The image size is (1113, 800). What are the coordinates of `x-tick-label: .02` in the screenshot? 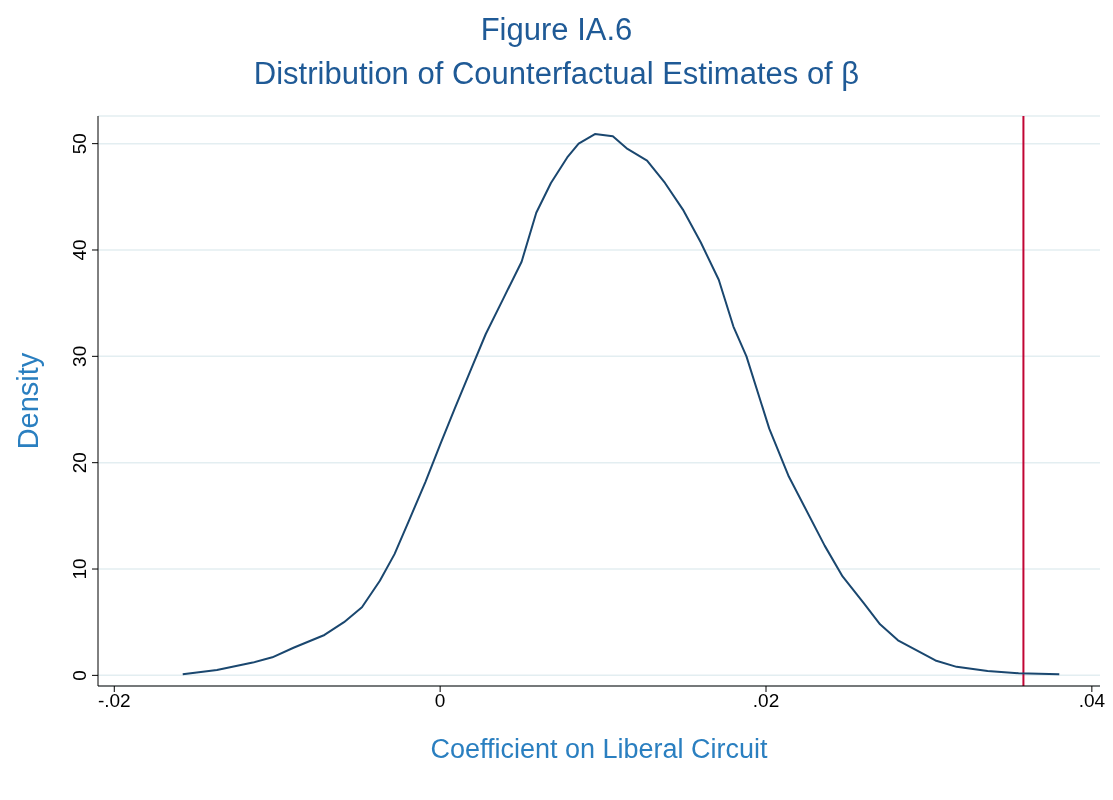 It's located at (766, 701).